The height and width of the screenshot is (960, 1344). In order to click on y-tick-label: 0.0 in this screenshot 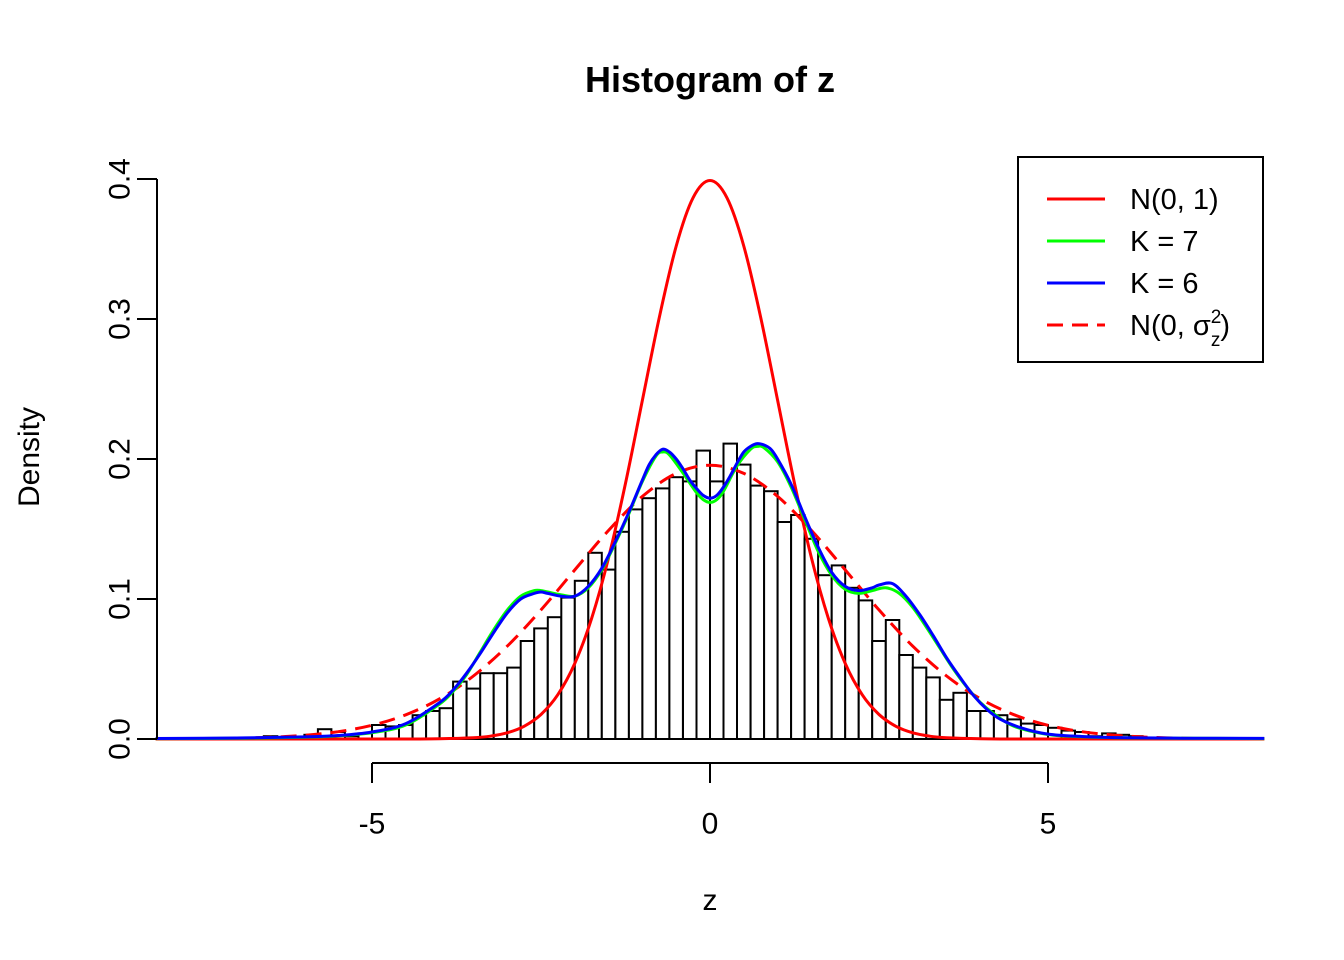, I will do `click(120, 739)`.